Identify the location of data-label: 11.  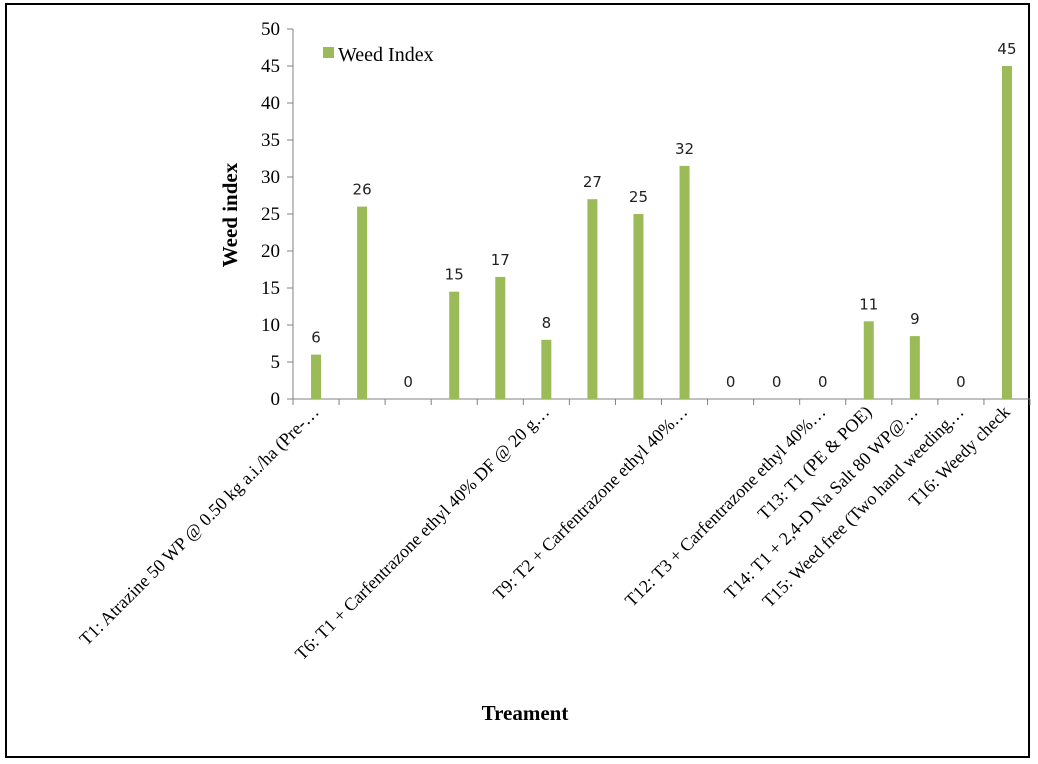
(868, 304).